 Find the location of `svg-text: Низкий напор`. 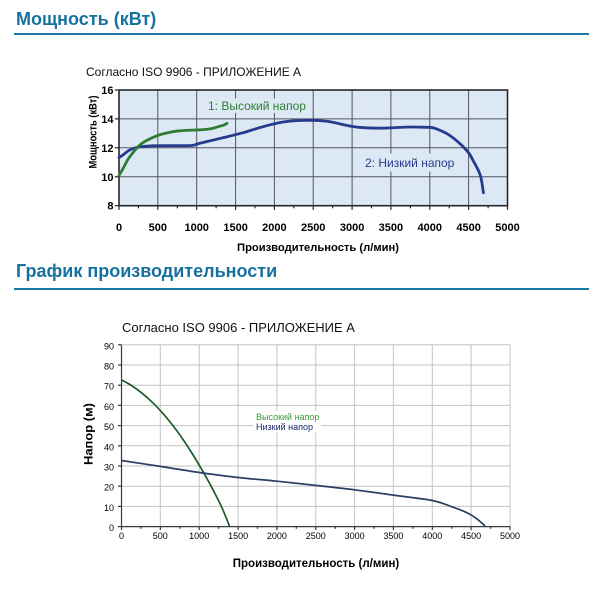

svg-text: Низкий напор is located at coordinates (284, 427).